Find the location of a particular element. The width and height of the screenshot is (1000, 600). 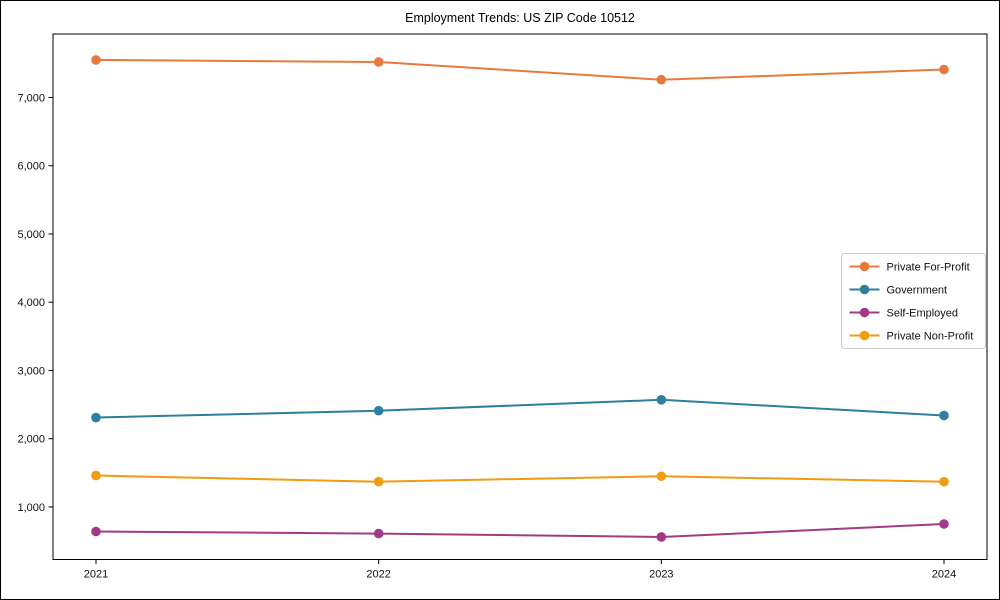

y-tick-label: 1,000 is located at coordinates (31, 508).